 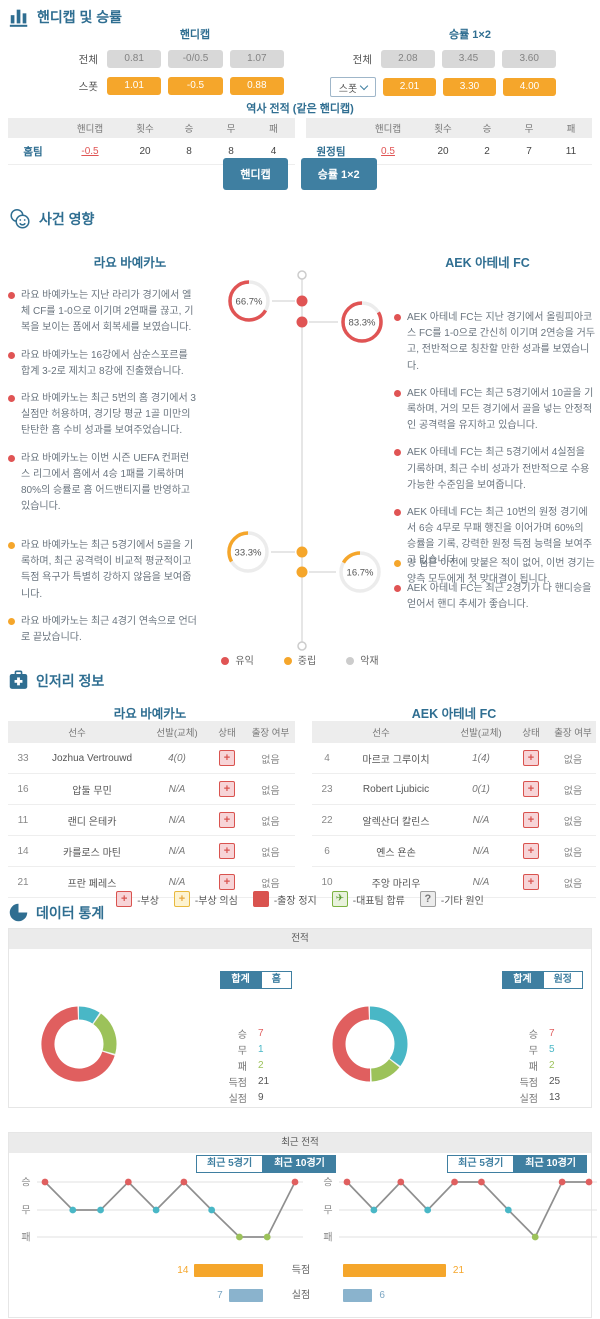 What do you see at coordinates (468, 59) in the screenshot?
I see `odds-value-pill: 3.45` at bounding box center [468, 59].